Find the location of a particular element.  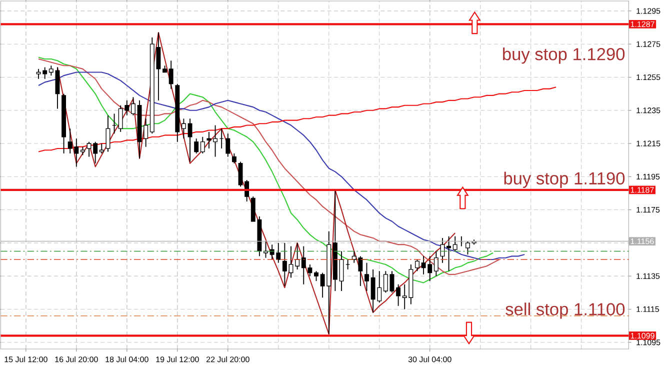

y-tick-label: 1.1215 is located at coordinates (648, 143).